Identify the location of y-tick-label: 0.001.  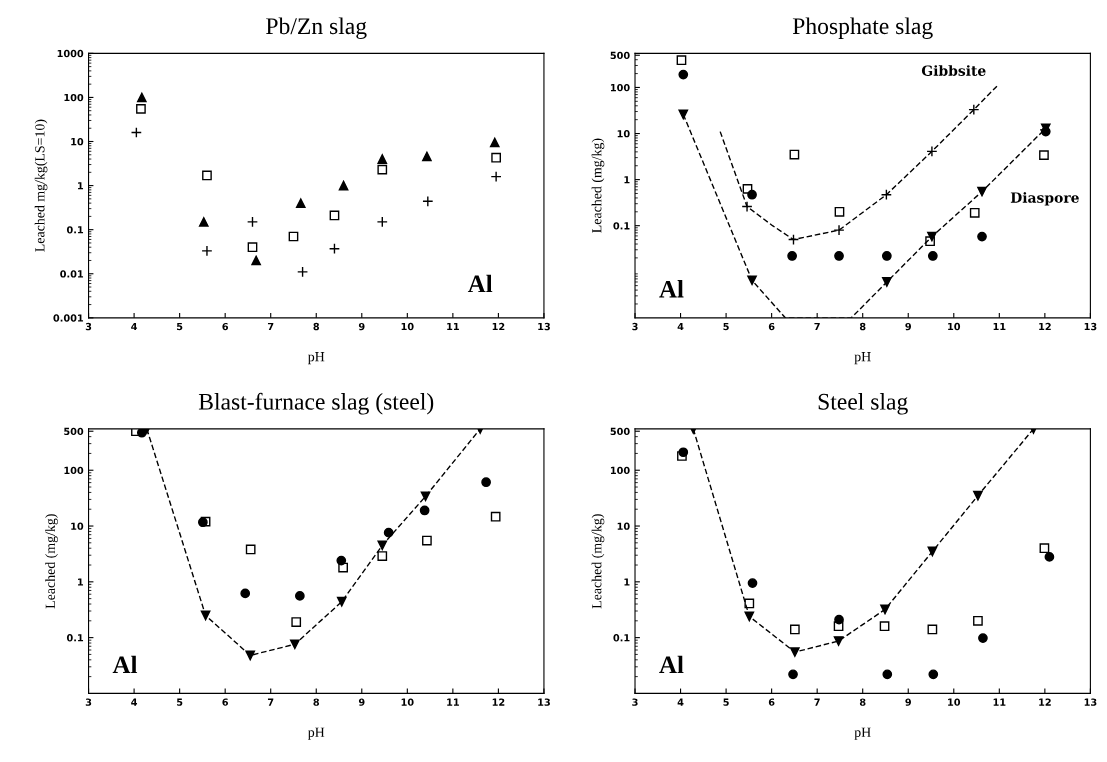
(68, 318).